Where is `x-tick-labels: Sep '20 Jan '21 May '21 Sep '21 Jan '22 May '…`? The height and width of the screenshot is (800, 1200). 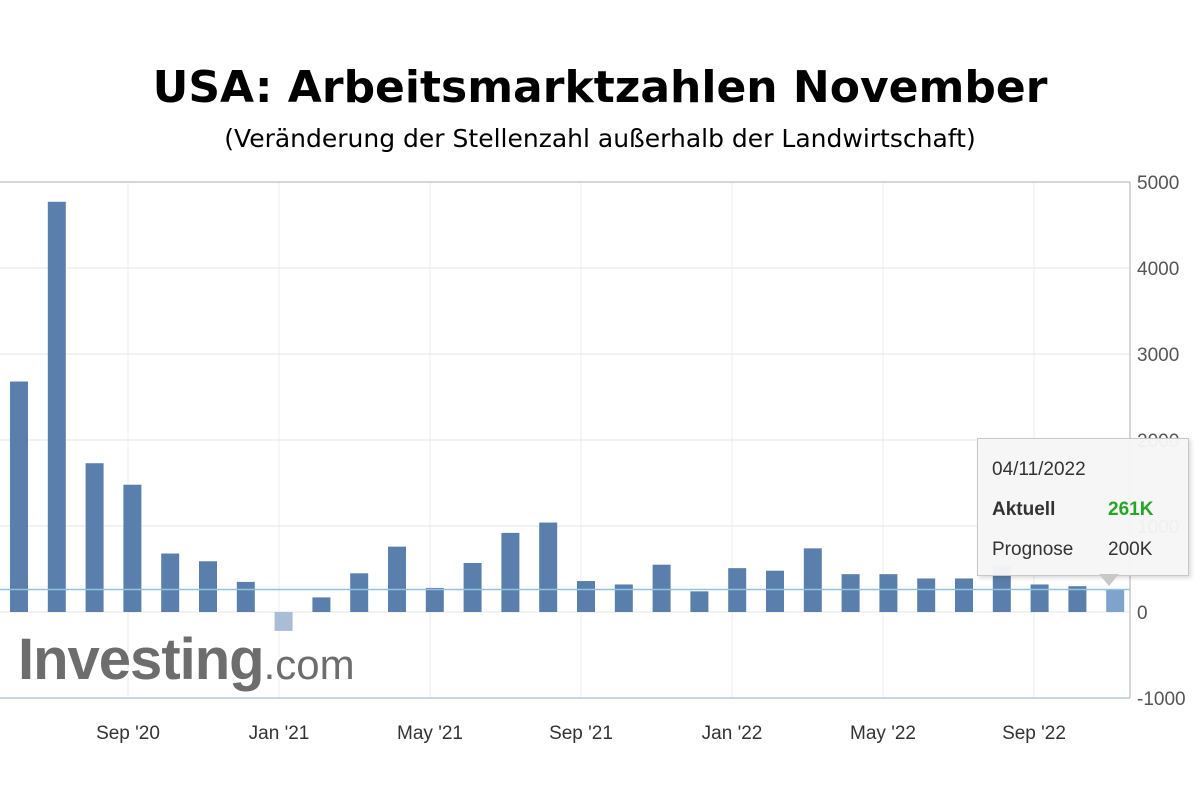
x-tick-labels: Sep '20 Jan '21 May '21 Sep '21 Jan '22 May '… is located at coordinates (581, 733).